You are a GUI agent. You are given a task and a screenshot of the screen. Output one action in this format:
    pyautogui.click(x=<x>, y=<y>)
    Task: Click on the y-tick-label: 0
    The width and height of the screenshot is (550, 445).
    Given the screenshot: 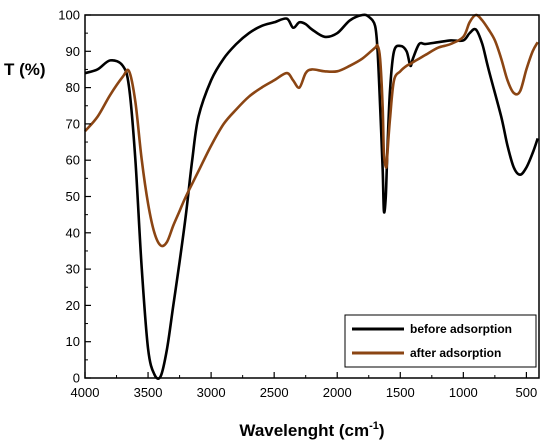 What is the action you would take?
    pyautogui.click(x=76, y=378)
    